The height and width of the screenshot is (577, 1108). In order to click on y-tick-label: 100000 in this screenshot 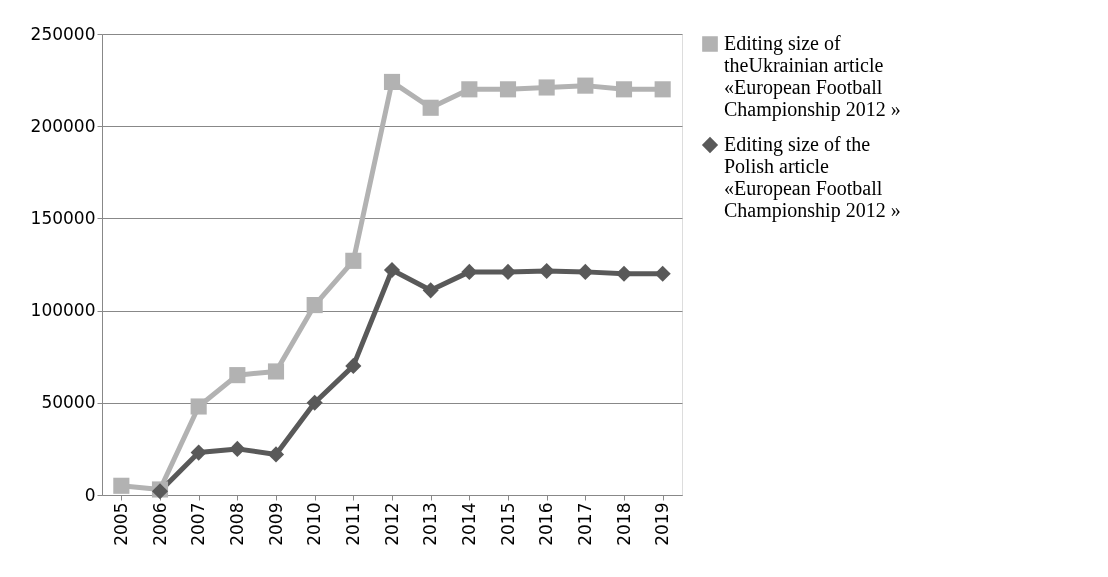, I will do `click(63, 310)`.